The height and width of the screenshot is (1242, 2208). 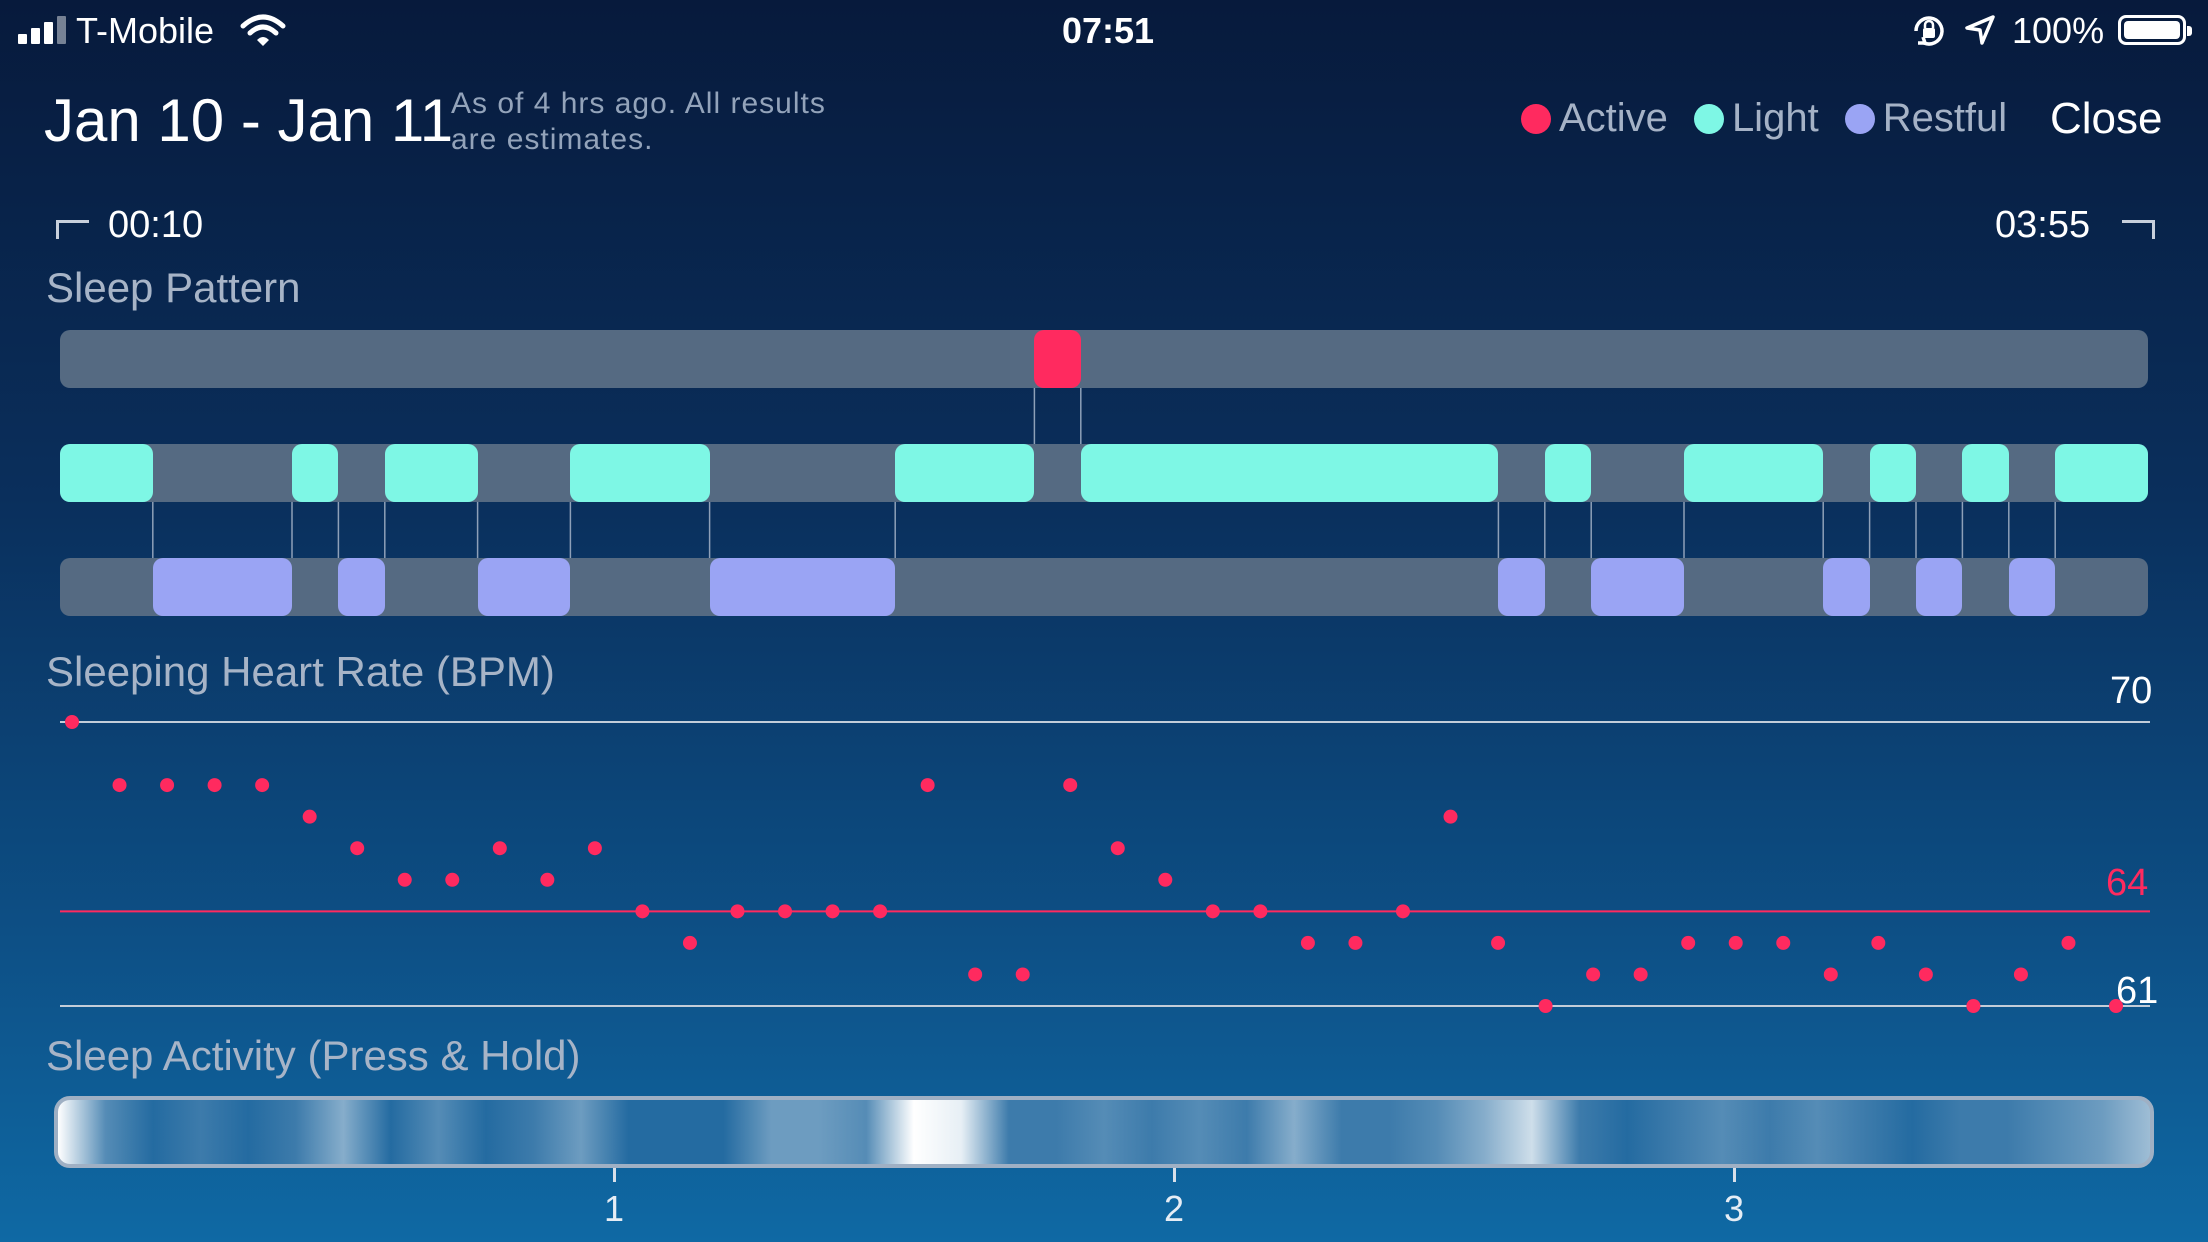 I want to click on range-start-time: 00:10, so click(x=156, y=225).